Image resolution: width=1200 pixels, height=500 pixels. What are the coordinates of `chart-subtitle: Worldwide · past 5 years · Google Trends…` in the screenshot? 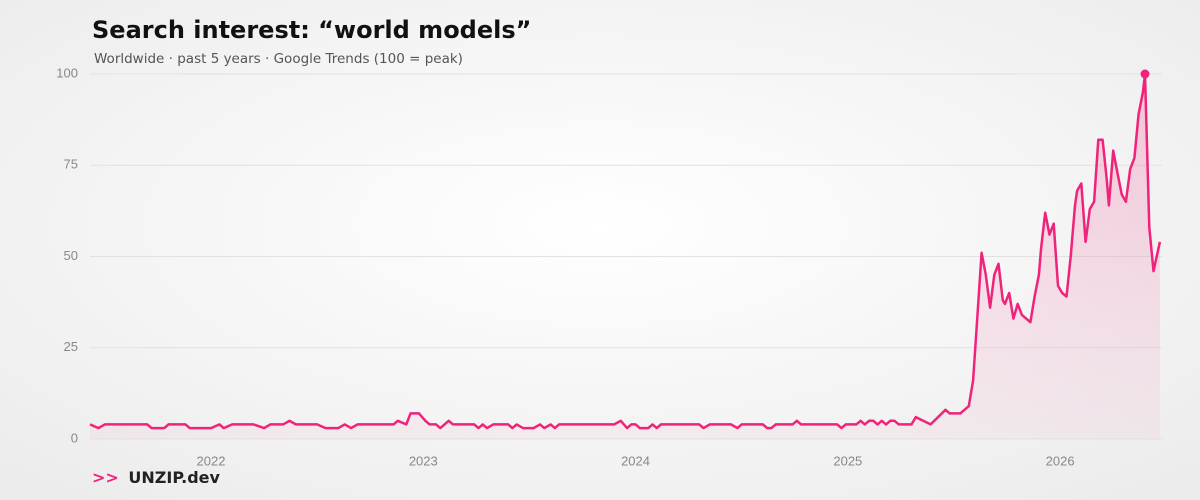 It's located at (278, 59).